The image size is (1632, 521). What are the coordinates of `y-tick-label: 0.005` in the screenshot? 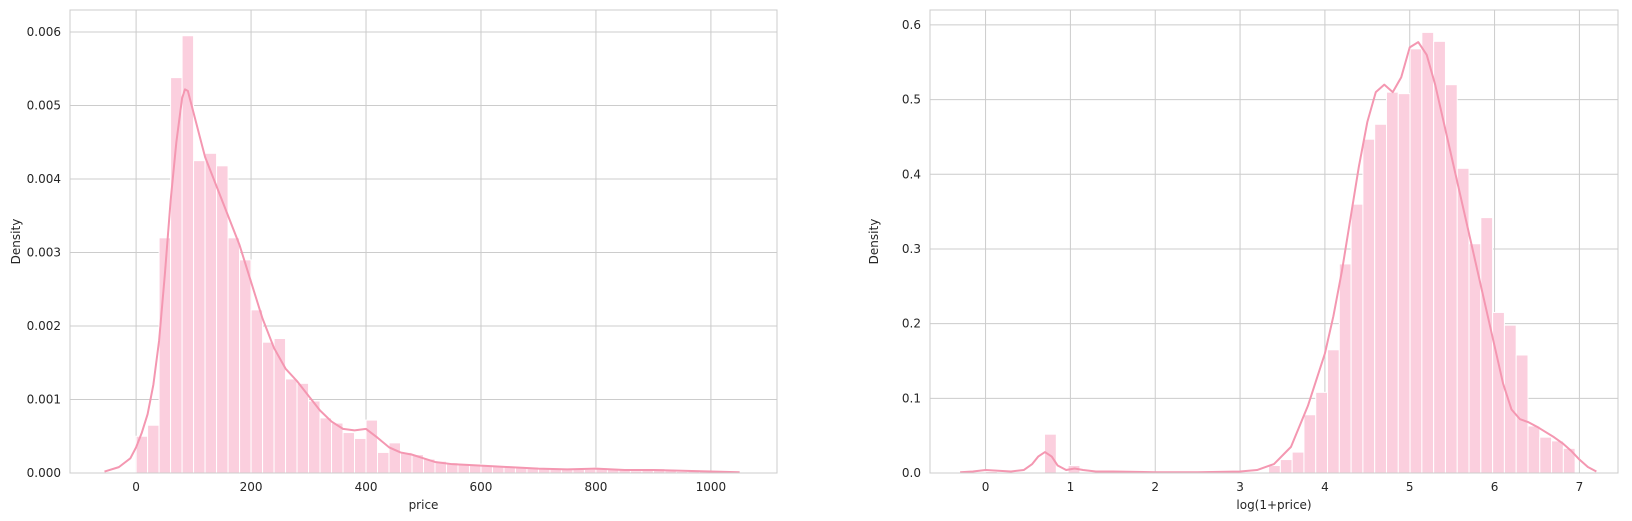 It's located at (44, 106).